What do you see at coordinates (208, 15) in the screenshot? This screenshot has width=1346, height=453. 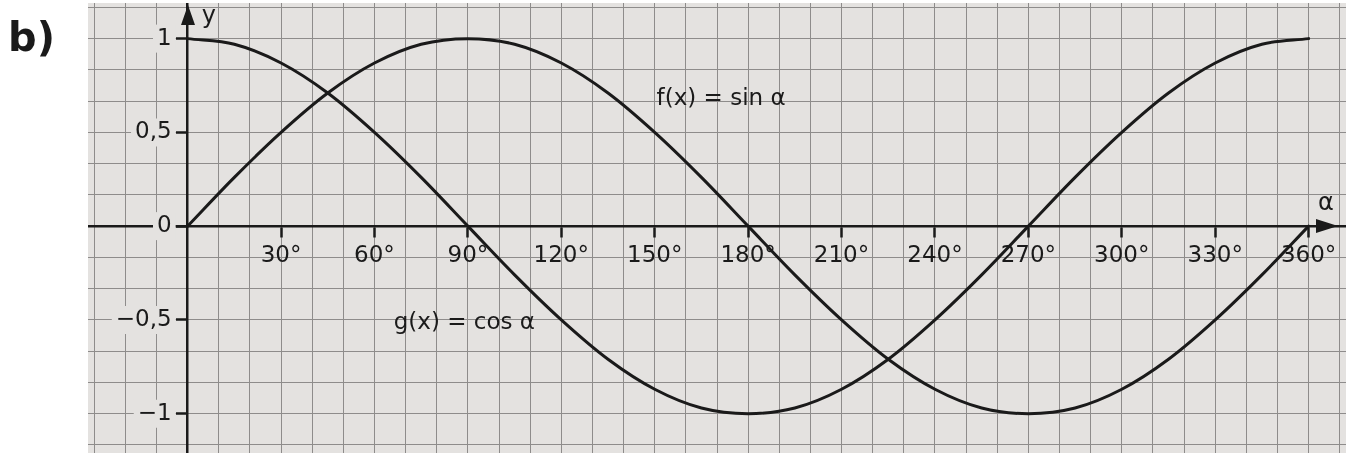 I see `y-axis-title: y` at bounding box center [208, 15].